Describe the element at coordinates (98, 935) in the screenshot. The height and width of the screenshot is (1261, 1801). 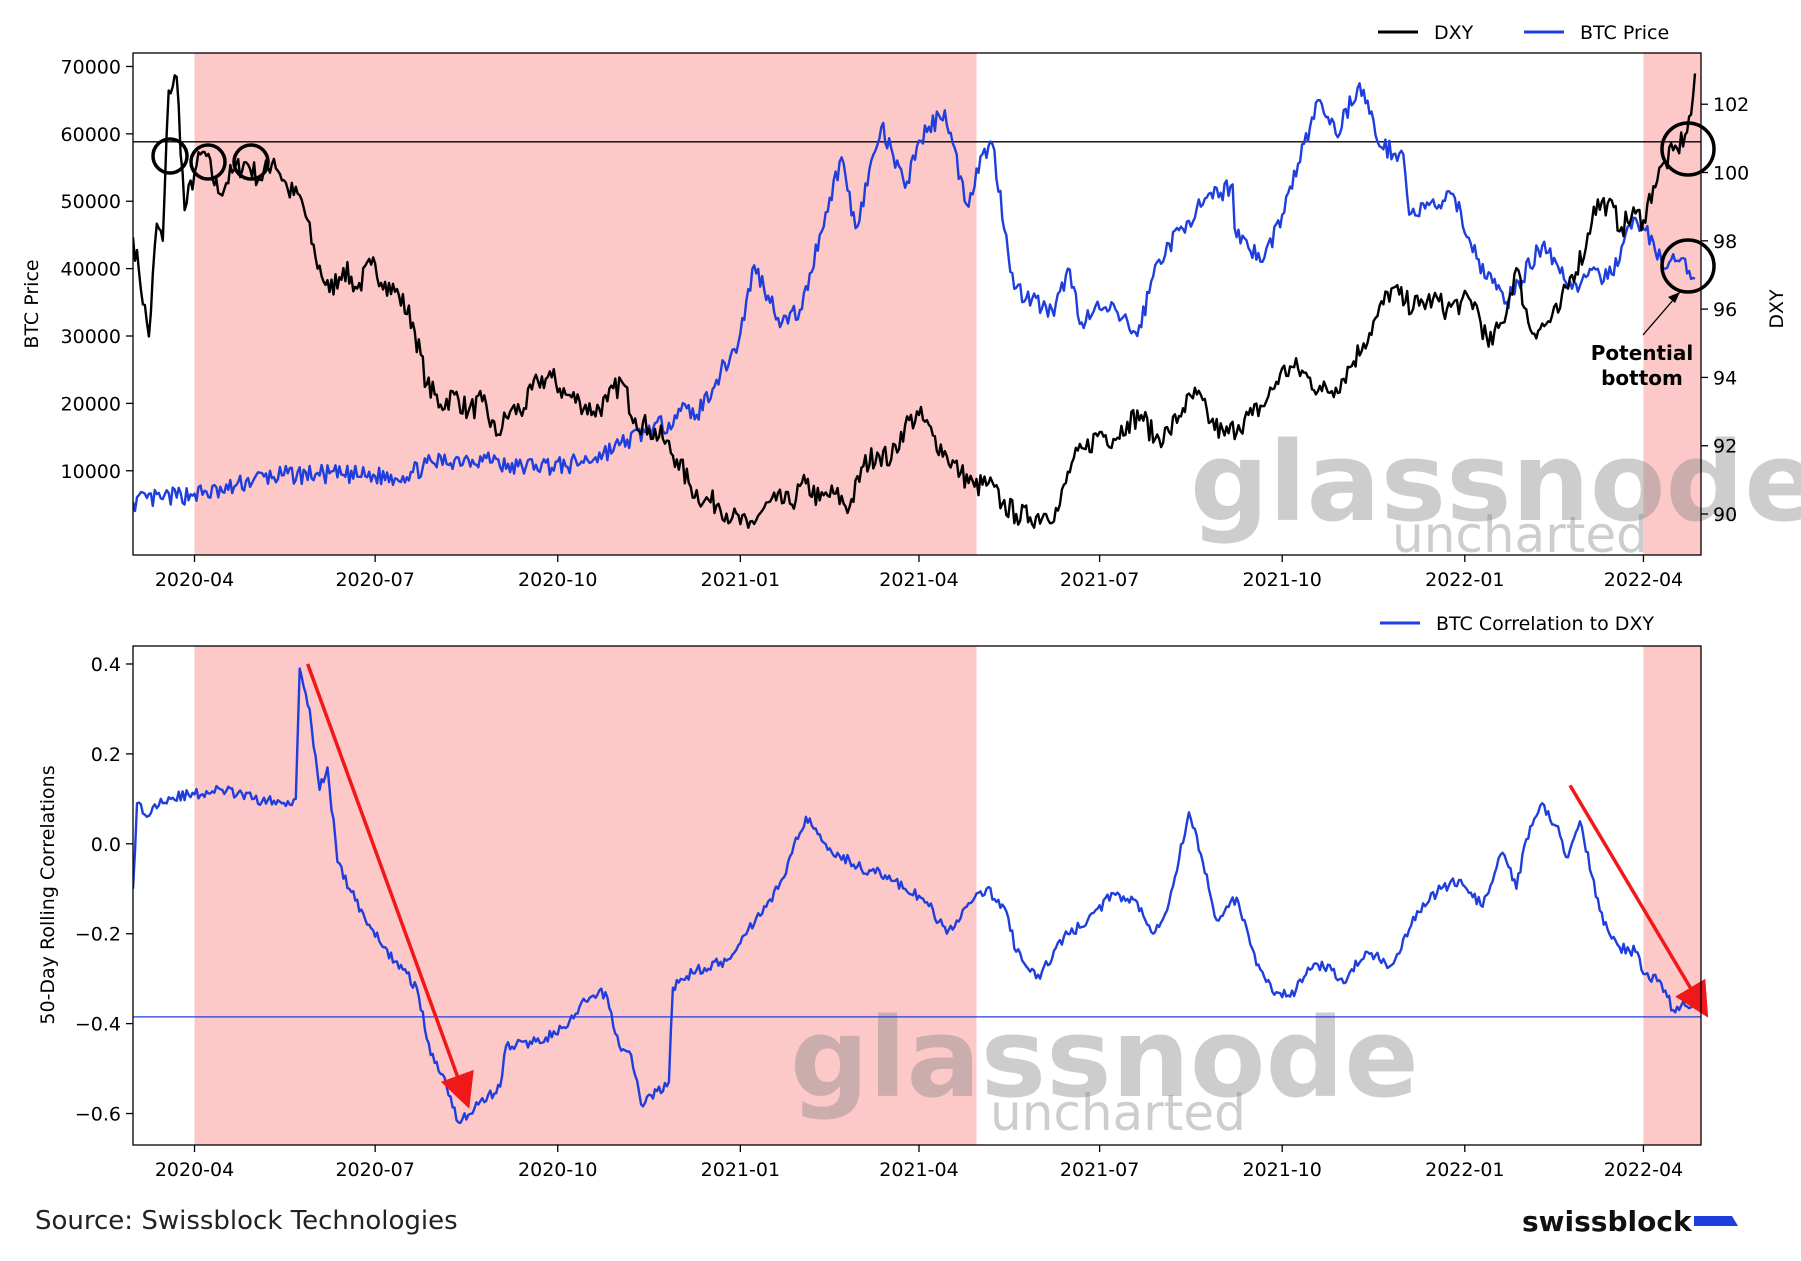
I see `bottom-y-tick-label: −0.2` at that location.